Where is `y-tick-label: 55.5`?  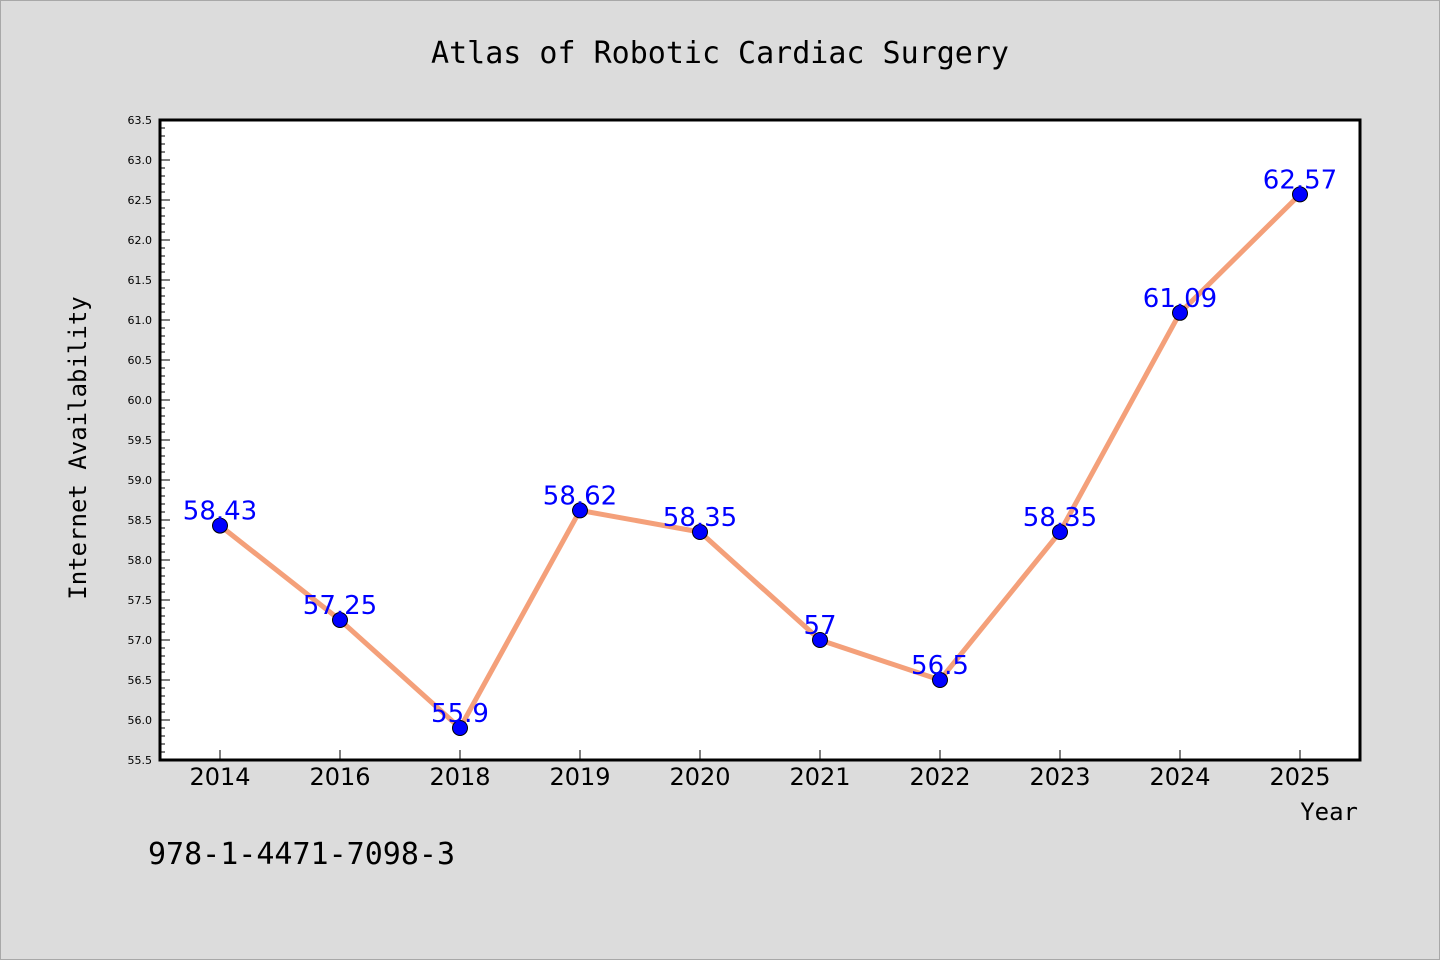 y-tick-label: 55.5 is located at coordinates (140, 760).